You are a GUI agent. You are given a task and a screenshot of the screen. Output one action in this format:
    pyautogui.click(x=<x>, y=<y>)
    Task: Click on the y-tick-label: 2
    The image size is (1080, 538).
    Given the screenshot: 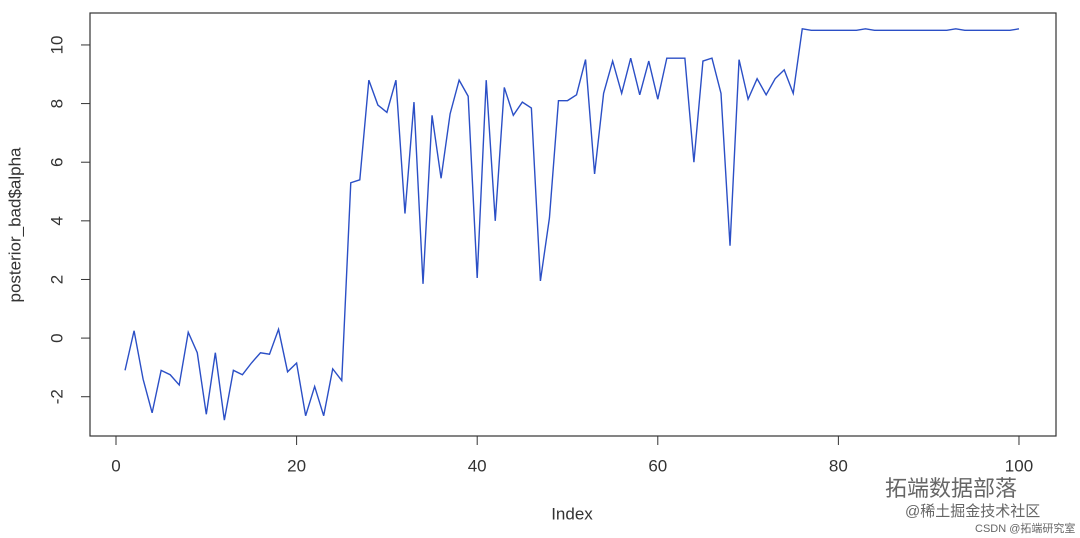 What is the action you would take?
    pyautogui.click(x=56, y=279)
    